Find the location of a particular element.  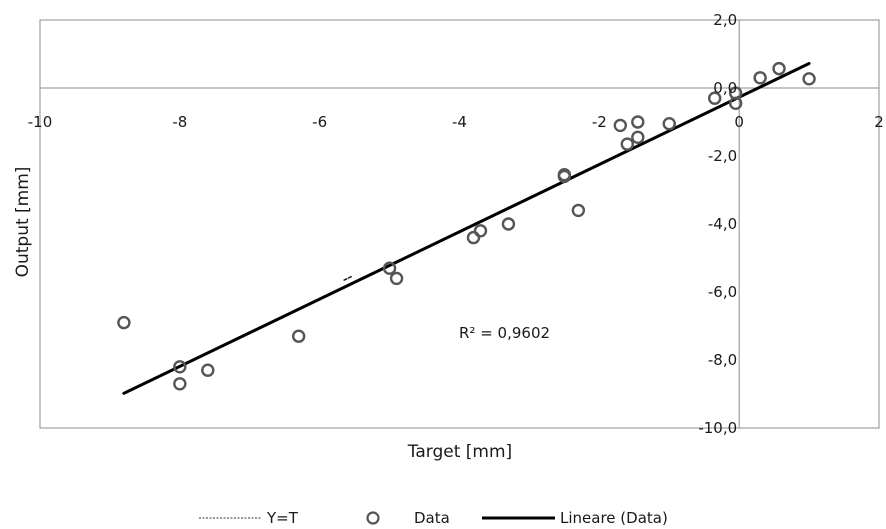

y-tick-label: -8,0 is located at coordinates (722, 360).